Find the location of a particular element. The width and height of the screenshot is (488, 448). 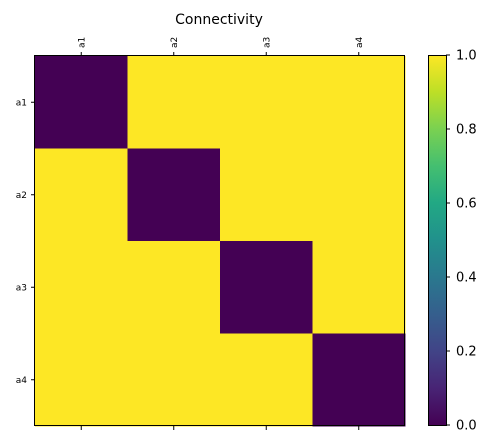

colorbar-tick-label: 0.0 is located at coordinates (466, 426).